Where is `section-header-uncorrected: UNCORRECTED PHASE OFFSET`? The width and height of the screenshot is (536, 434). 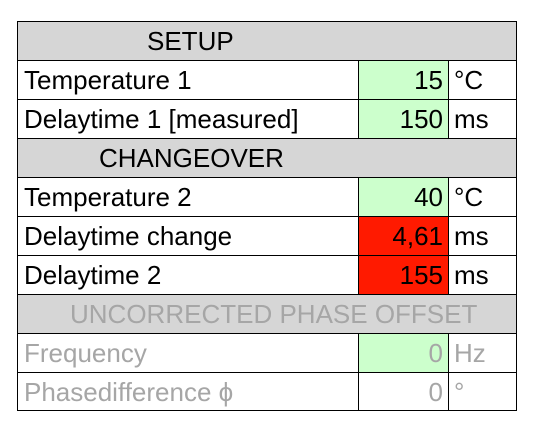
section-header-uncorrected: UNCORRECTED PHASE OFFSET is located at coordinates (267, 314).